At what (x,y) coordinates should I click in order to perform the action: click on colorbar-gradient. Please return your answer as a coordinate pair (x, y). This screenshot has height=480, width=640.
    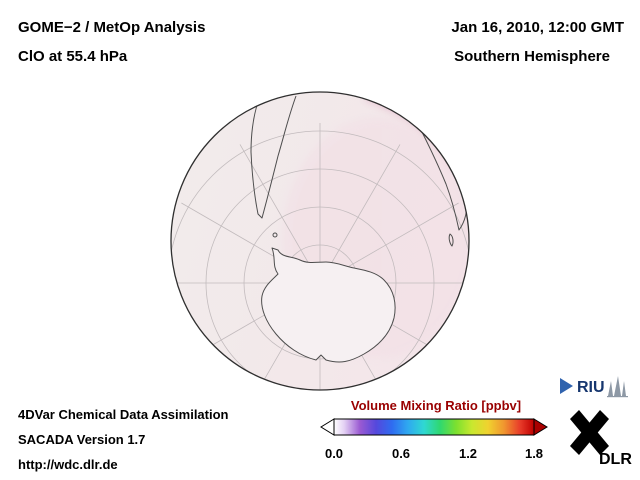
    Looking at the image, I should click on (434, 427).